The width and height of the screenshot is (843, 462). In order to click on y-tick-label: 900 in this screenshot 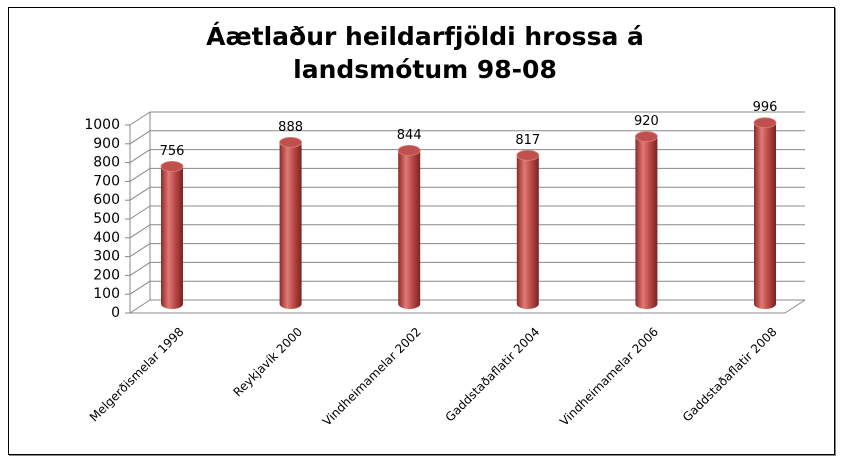, I will do `click(106, 144)`.